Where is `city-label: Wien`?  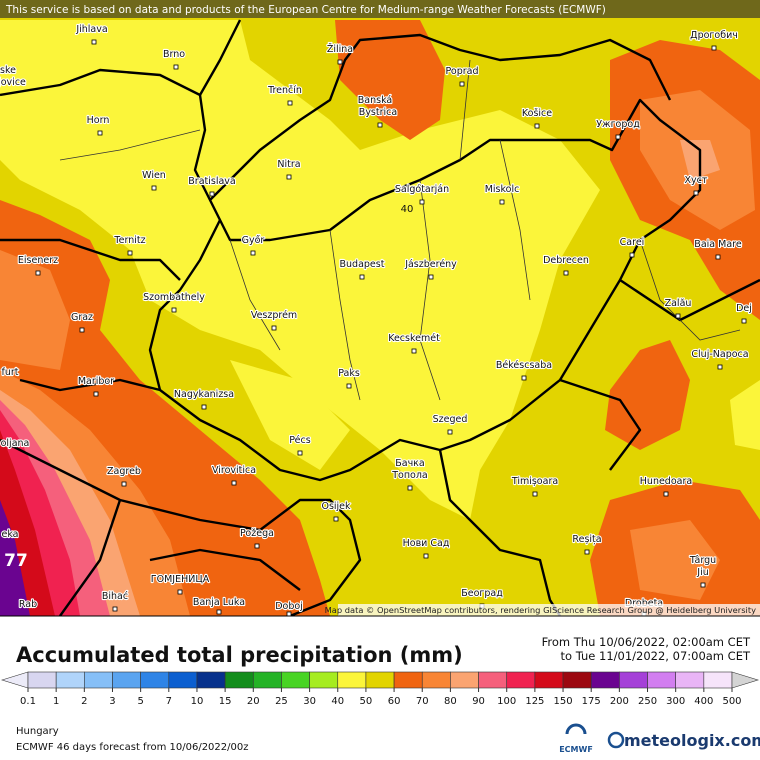 city-label: Wien is located at coordinates (154, 175).